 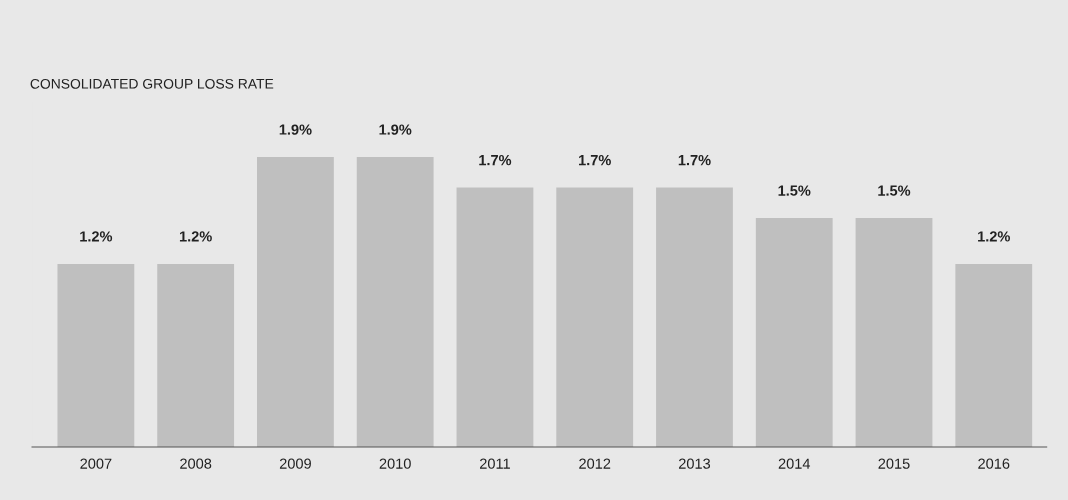 I want to click on x-tick-label: 2010, so click(x=395, y=463).